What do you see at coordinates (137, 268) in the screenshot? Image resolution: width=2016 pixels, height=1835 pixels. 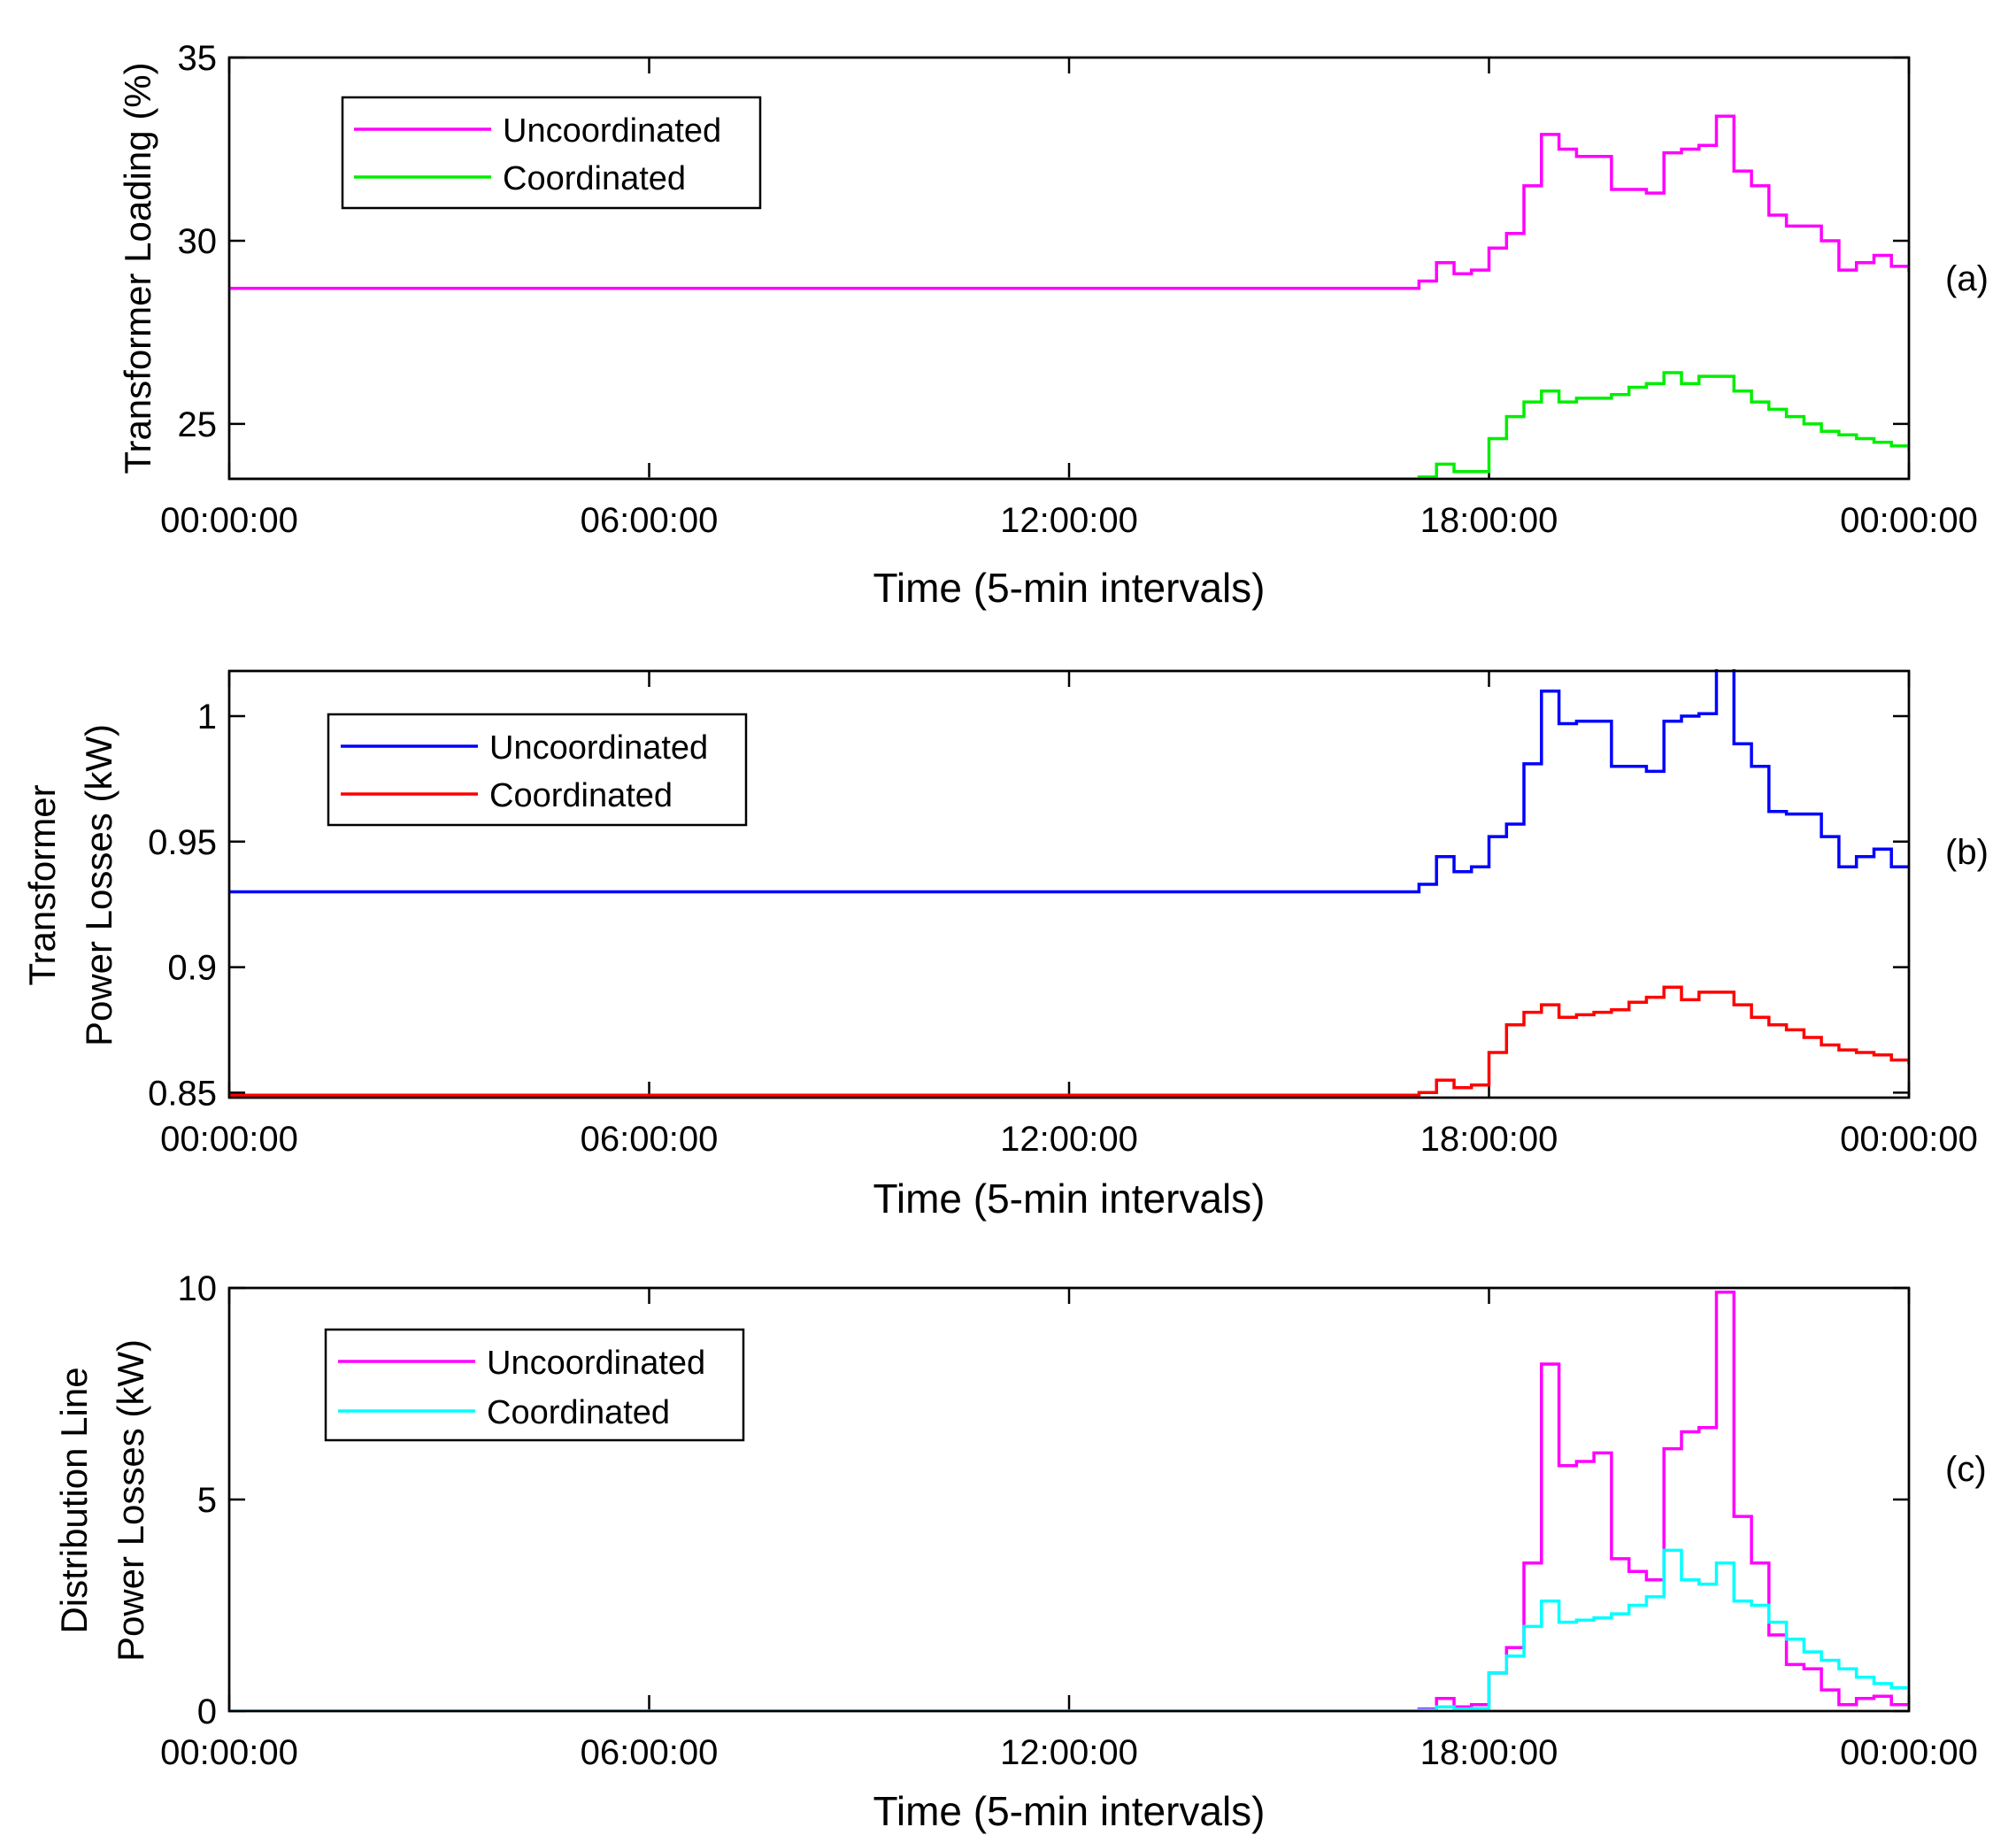 I see `chart-a-ylabel: Transformer Loading (%)` at bounding box center [137, 268].